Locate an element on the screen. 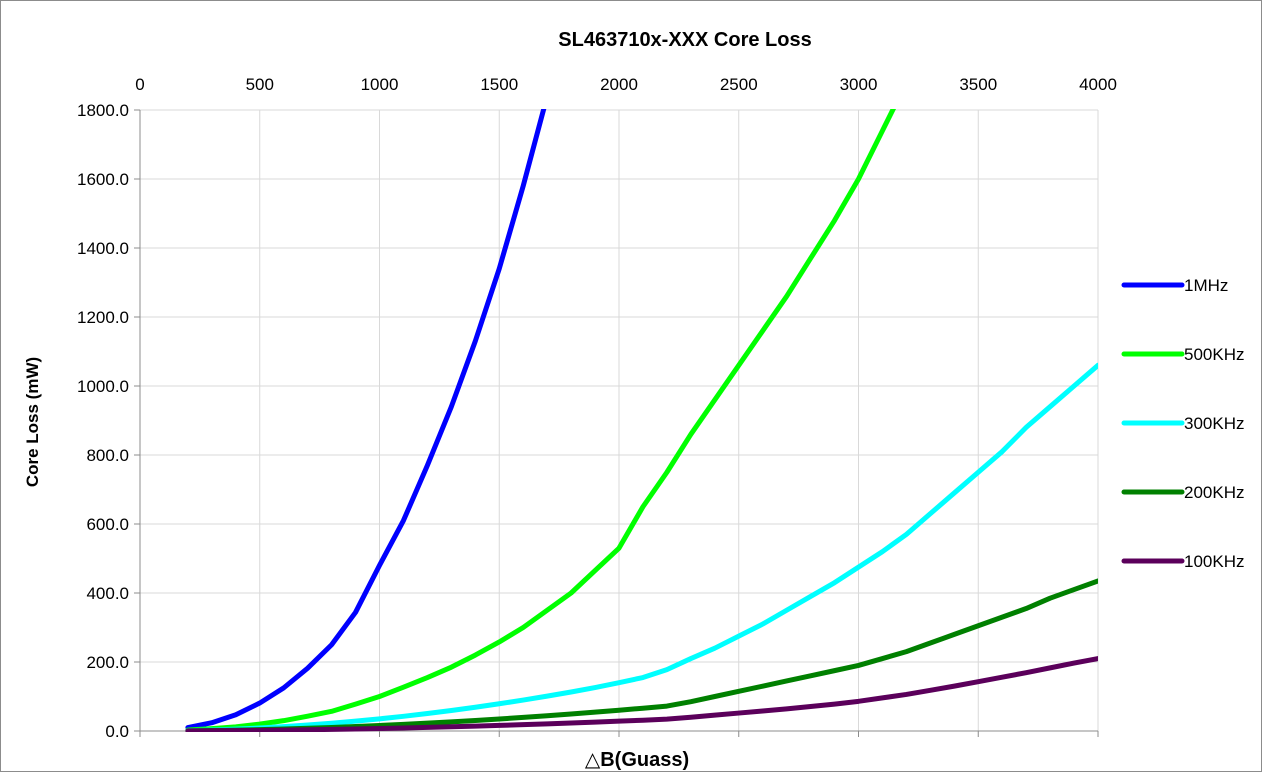 The image size is (1262, 772). series-line-100khz is located at coordinates (641, 694).